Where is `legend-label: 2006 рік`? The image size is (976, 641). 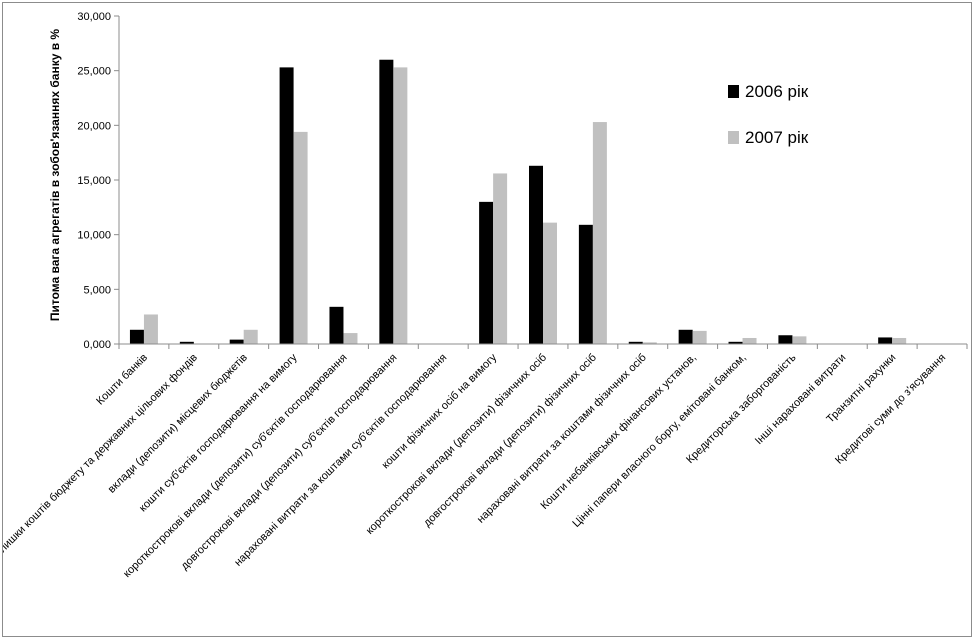 legend-label: 2006 рік is located at coordinates (777, 91).